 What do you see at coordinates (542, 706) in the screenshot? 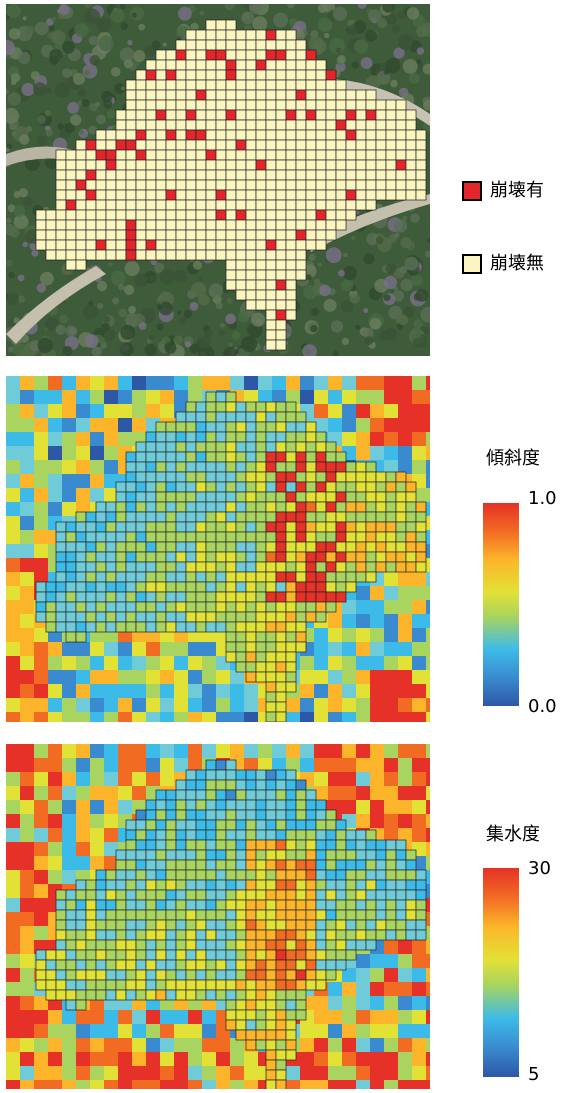
I see `slope-min-label: 0.0` at bounding box center [542, 706].